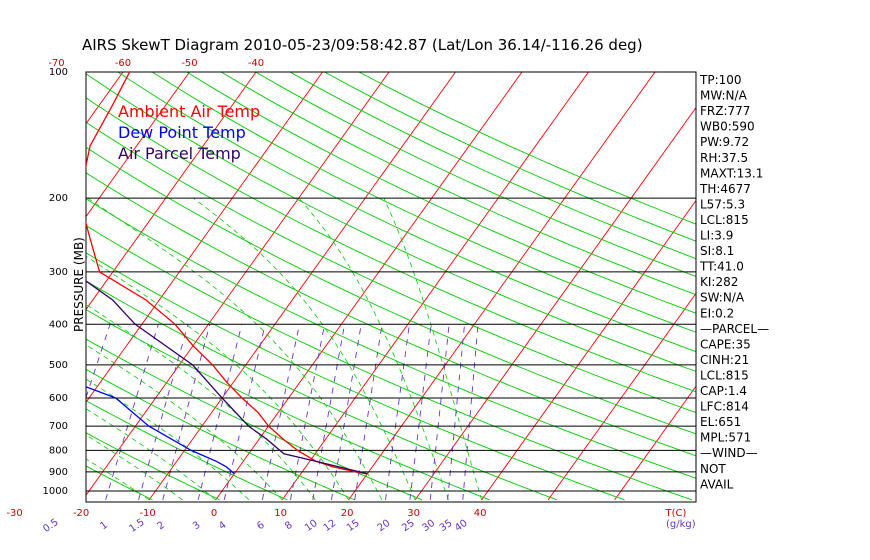  Describe the element at coordinates (717, 313) in the screenshot. I see `index-entry: EI:0.2` at that location.